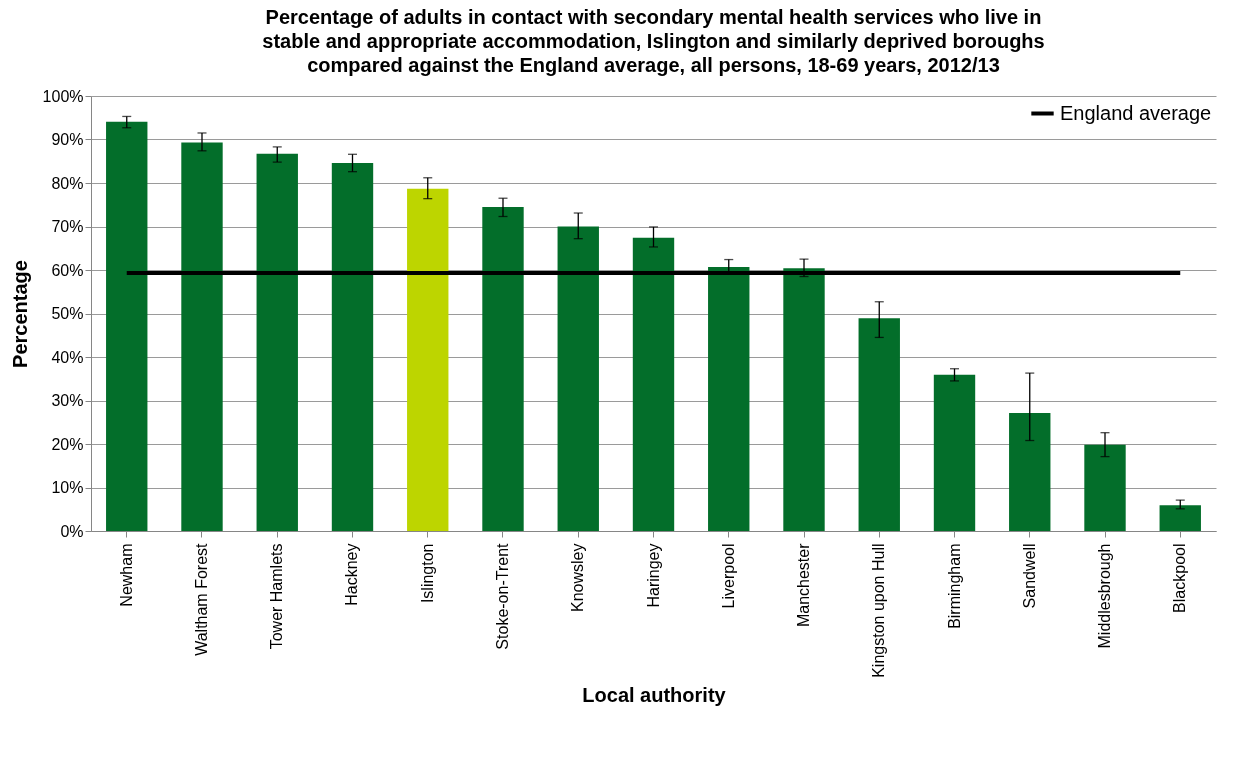 This screenshot has width=1254, height=763. Describe the element at coordinates (201, 599) in the screenshot. I see `x-tick-label: Waltham Forest` at that location.